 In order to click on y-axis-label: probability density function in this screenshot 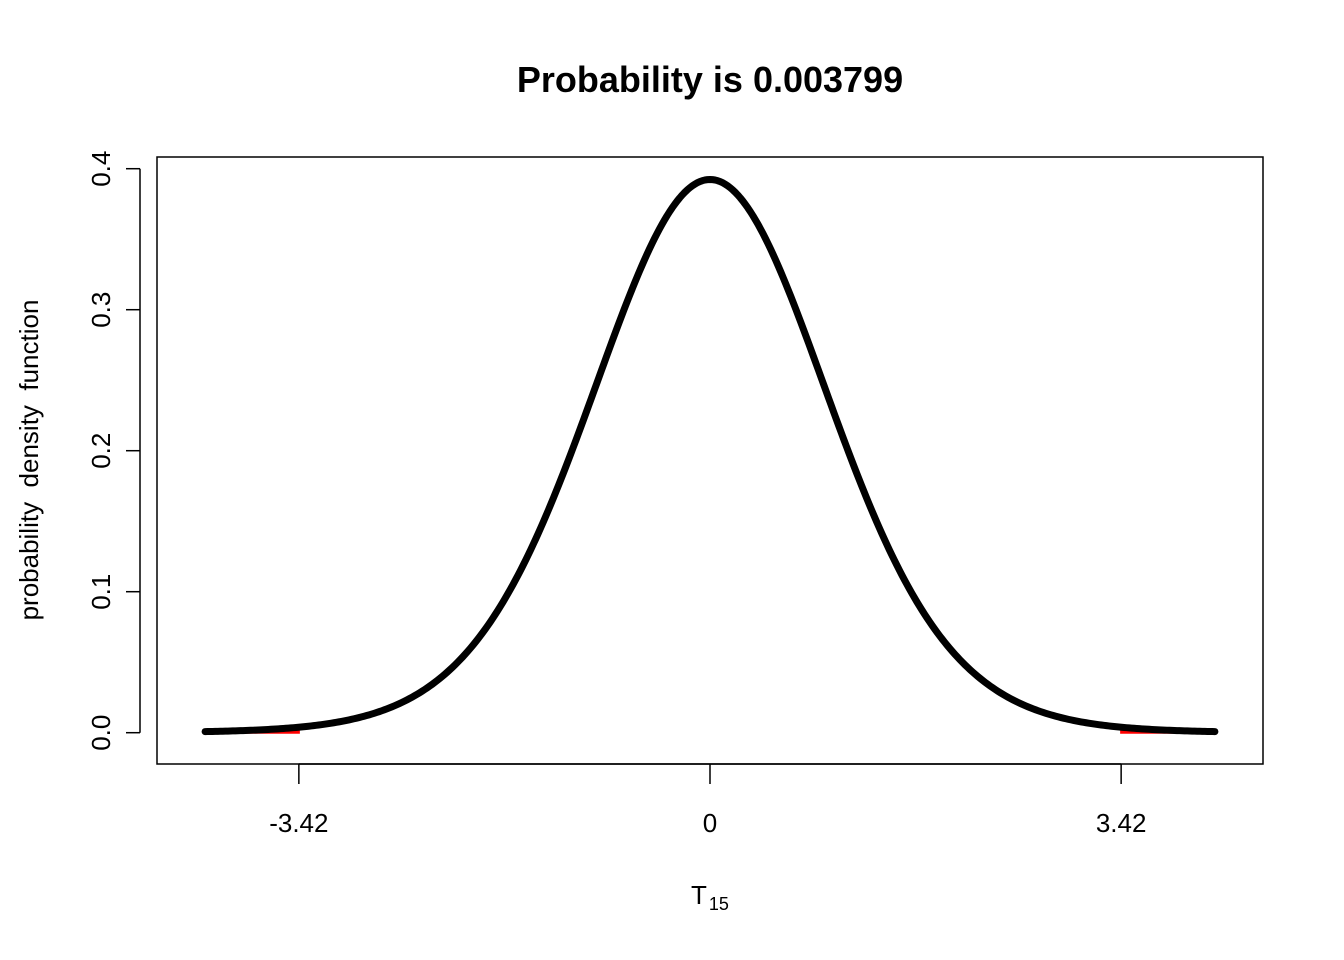, I will do `click(29, 460)`.